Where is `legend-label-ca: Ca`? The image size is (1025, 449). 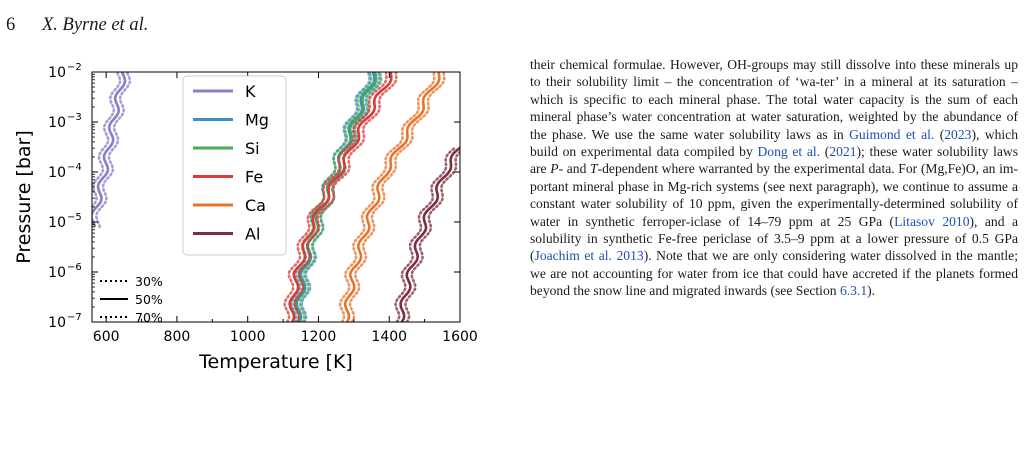
legend-label-ca: Ca is located at coordinates (255, 205).